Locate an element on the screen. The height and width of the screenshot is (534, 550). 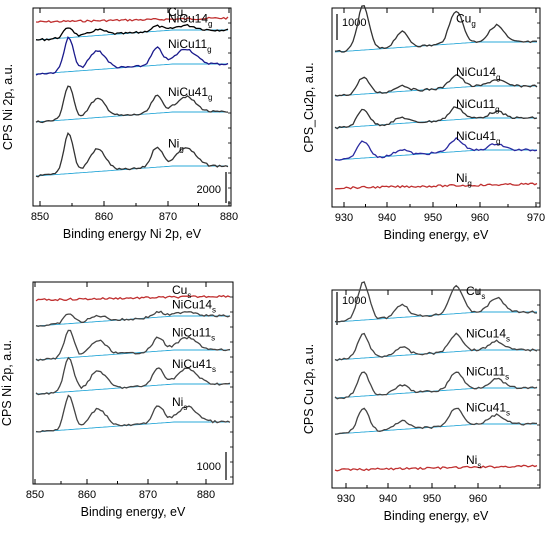
panel2-frame is located at coordinates (436, 107).